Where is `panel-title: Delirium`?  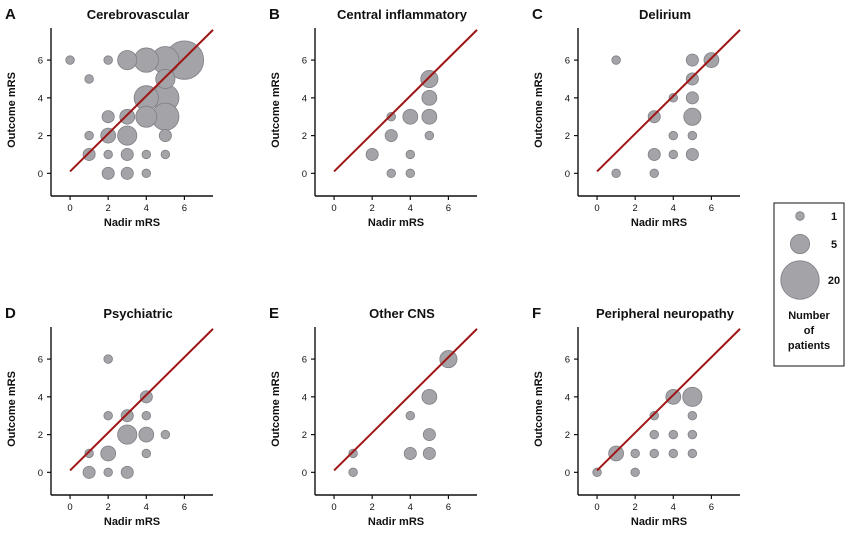 panel-title: Delirium is located at coordinates (665, 14).